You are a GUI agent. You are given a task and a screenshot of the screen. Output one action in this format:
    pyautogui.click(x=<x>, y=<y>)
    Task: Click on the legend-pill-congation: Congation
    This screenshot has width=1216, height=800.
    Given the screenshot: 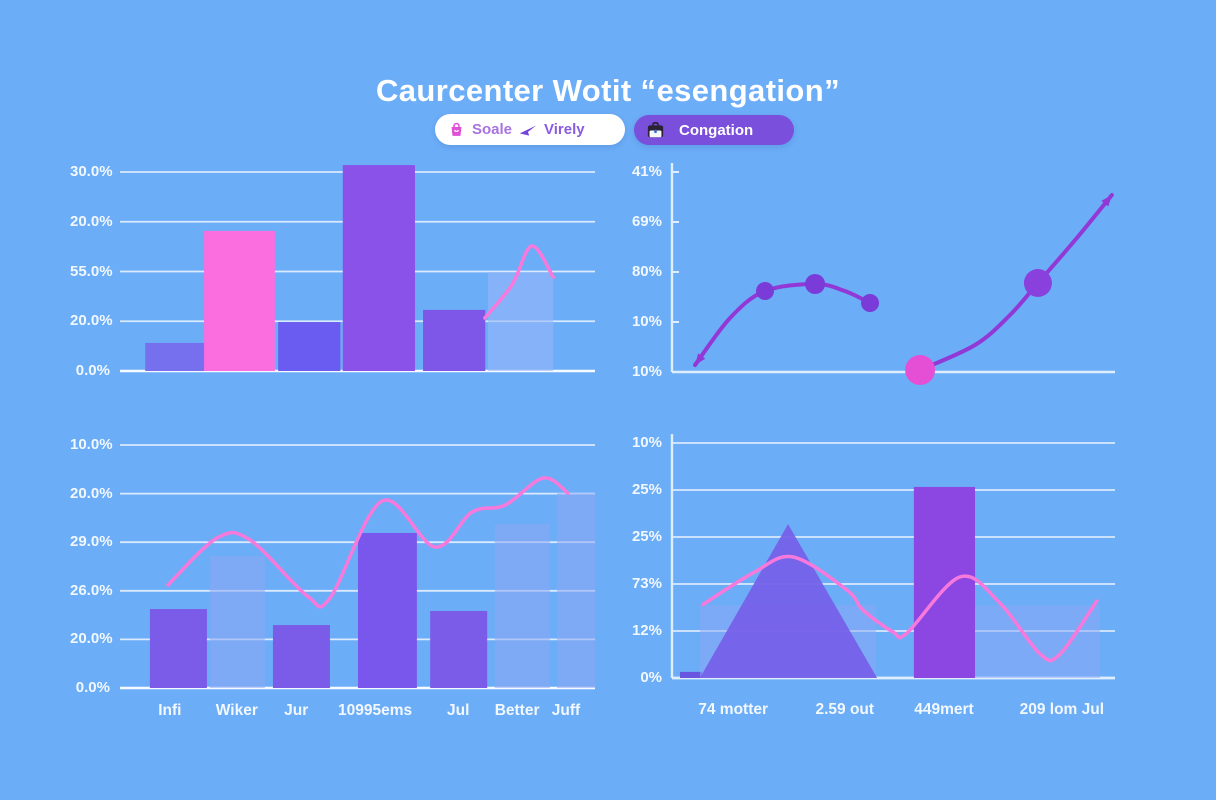 What is the action you would take?
    pyautogui.click(x=714, y=130)
    